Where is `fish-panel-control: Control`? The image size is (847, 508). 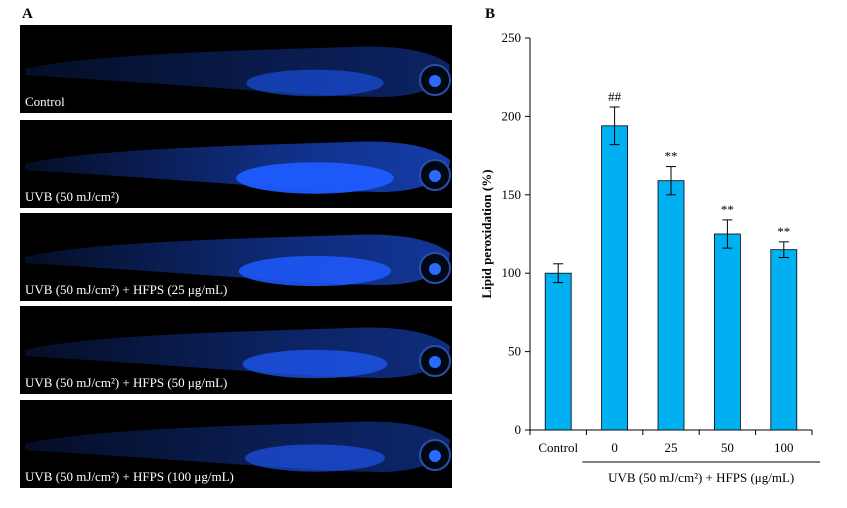 fish-panel-control: Control is located at coordinates (236, 69).